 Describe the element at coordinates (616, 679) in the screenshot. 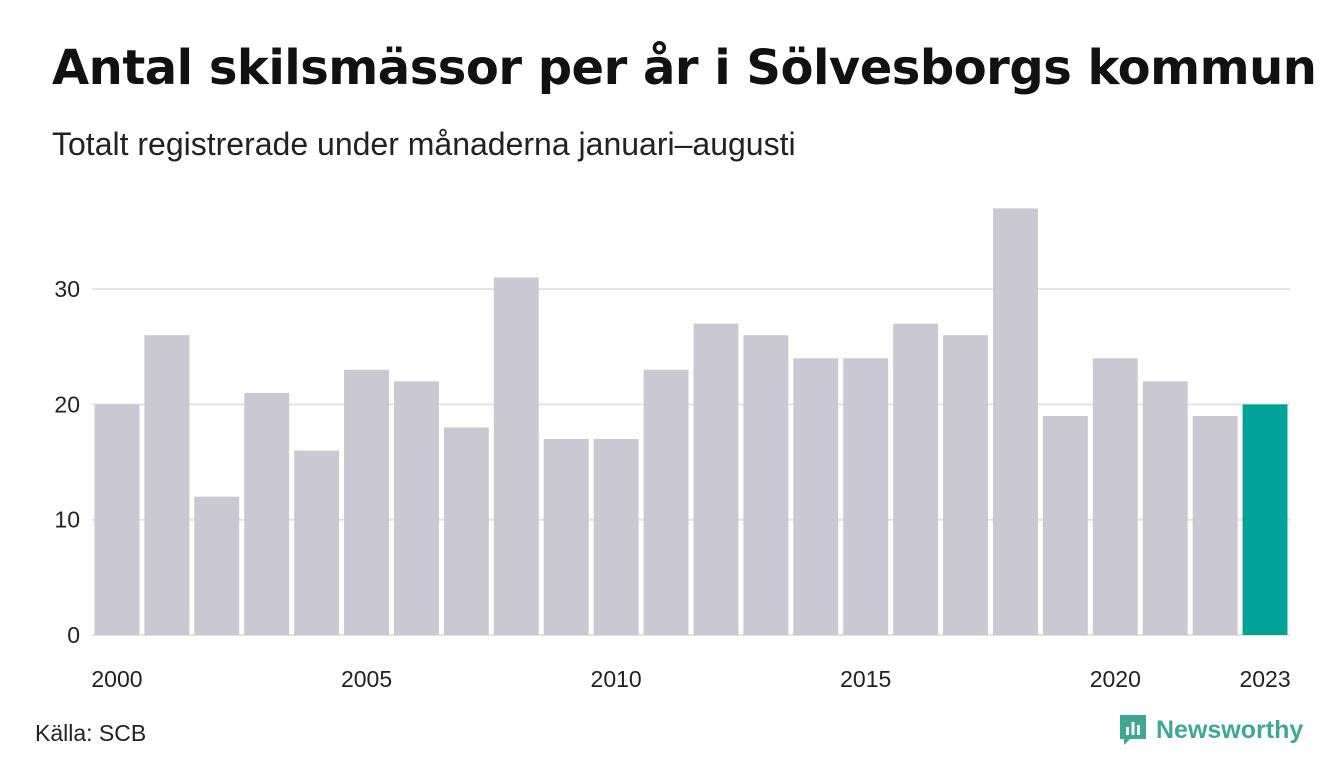

I see `x-tick-label: 2010` at that location.